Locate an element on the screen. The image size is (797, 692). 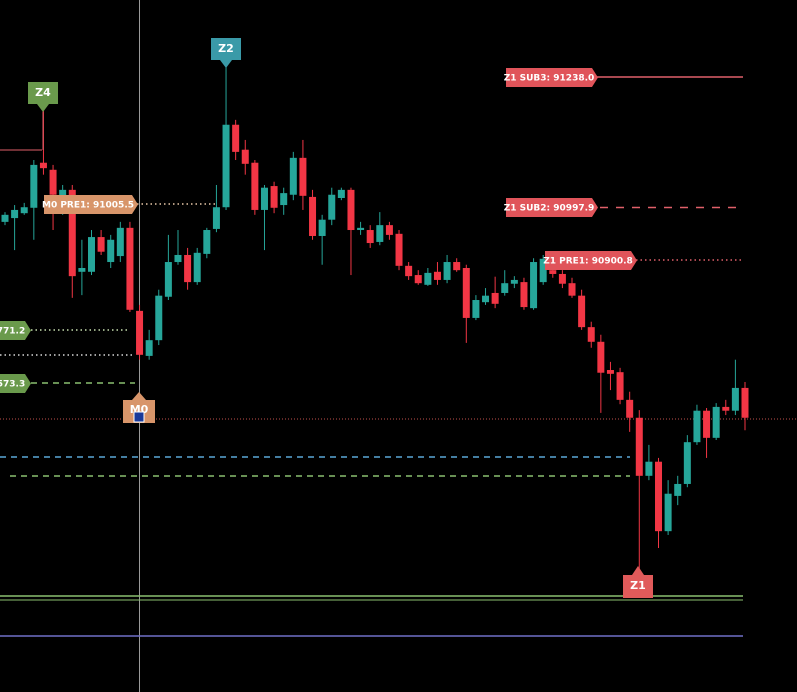
level-label: Z1 SUB2: 90997.9 is located at coordinates (549, 209).